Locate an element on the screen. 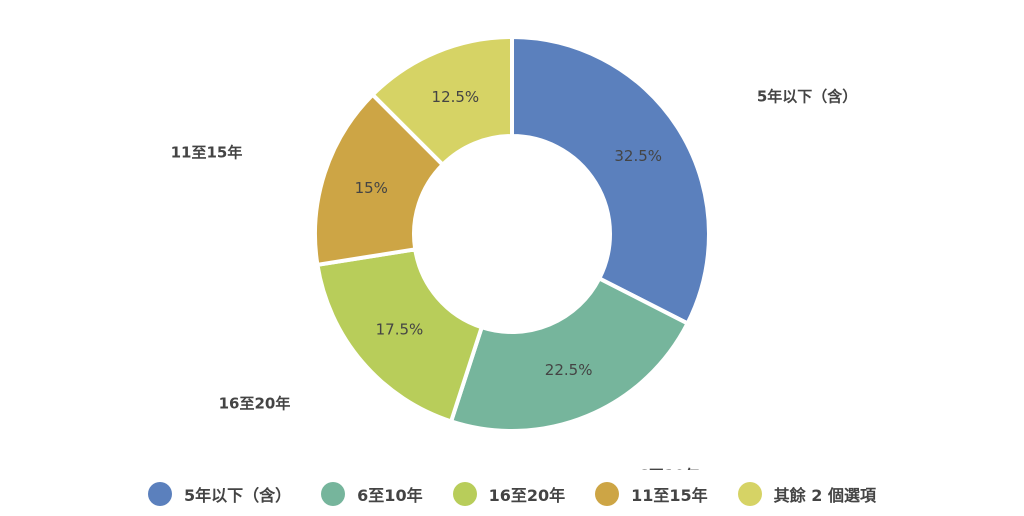  legend-label: 5年以下（含） is located at coordinates (238, 495).